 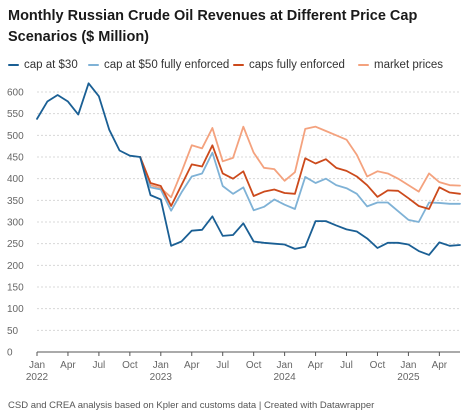 What do you see at coordinates (161, 377) in the screenshot?
I see `x-tick-year-label: 2023` at bounding box center [161, 377].